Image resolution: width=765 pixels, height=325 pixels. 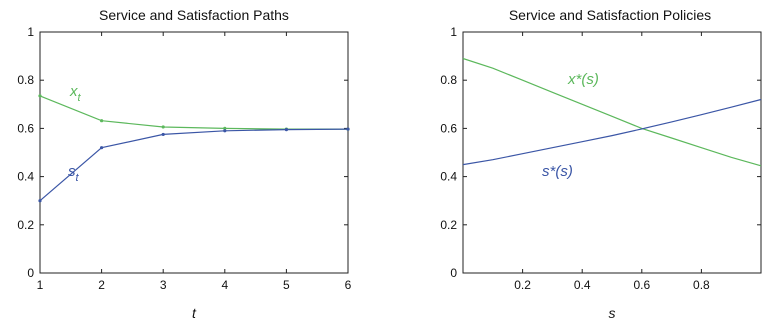 I want to click on paths-chart-title: Service and Satisfaction Paths, so click(x=194, y=15).